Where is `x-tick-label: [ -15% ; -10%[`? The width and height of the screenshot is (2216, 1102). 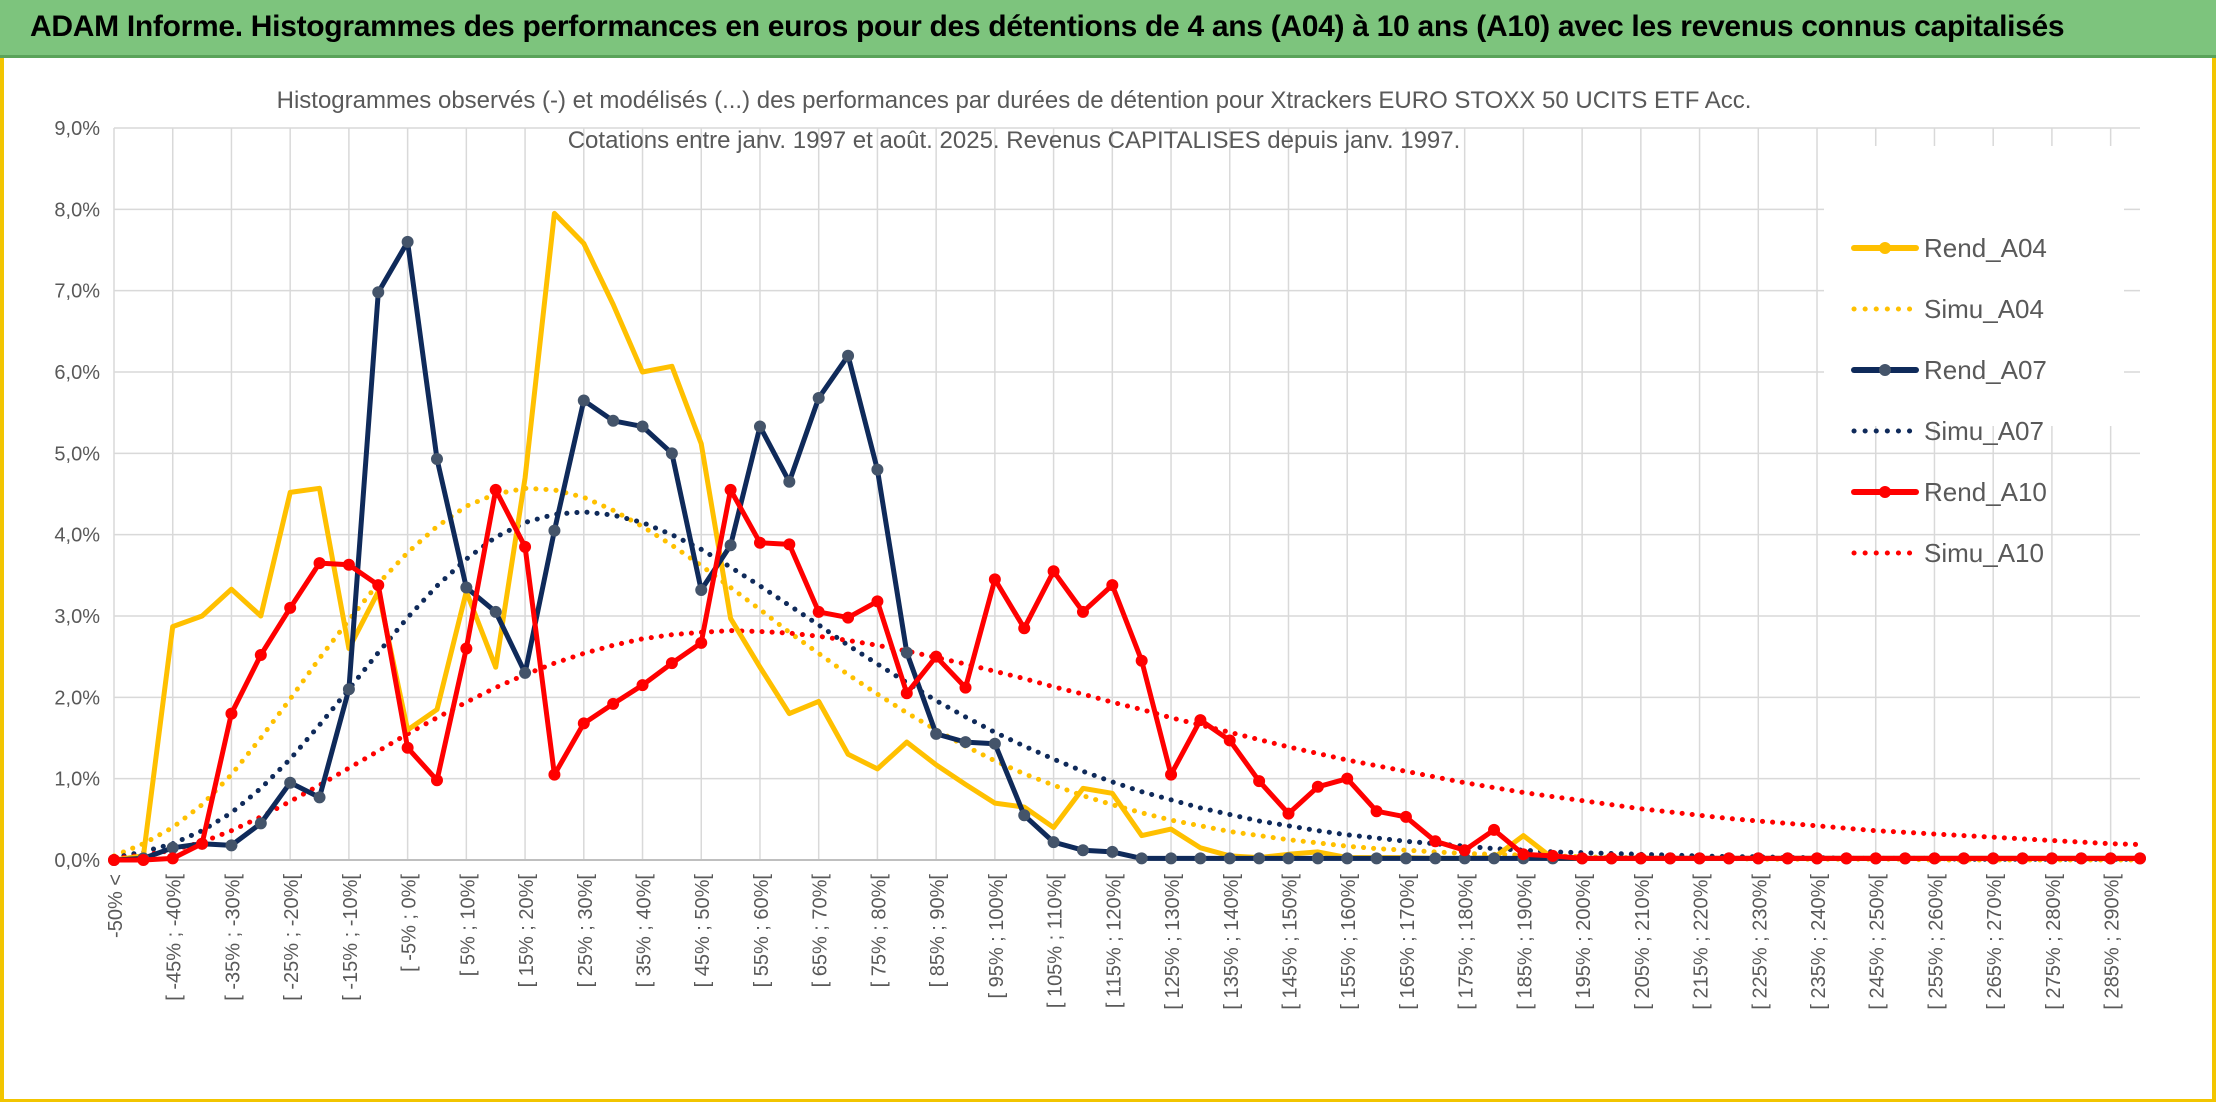
x-tick-label: [ -15% ; -10%[ is located at coordinates (351, 937).